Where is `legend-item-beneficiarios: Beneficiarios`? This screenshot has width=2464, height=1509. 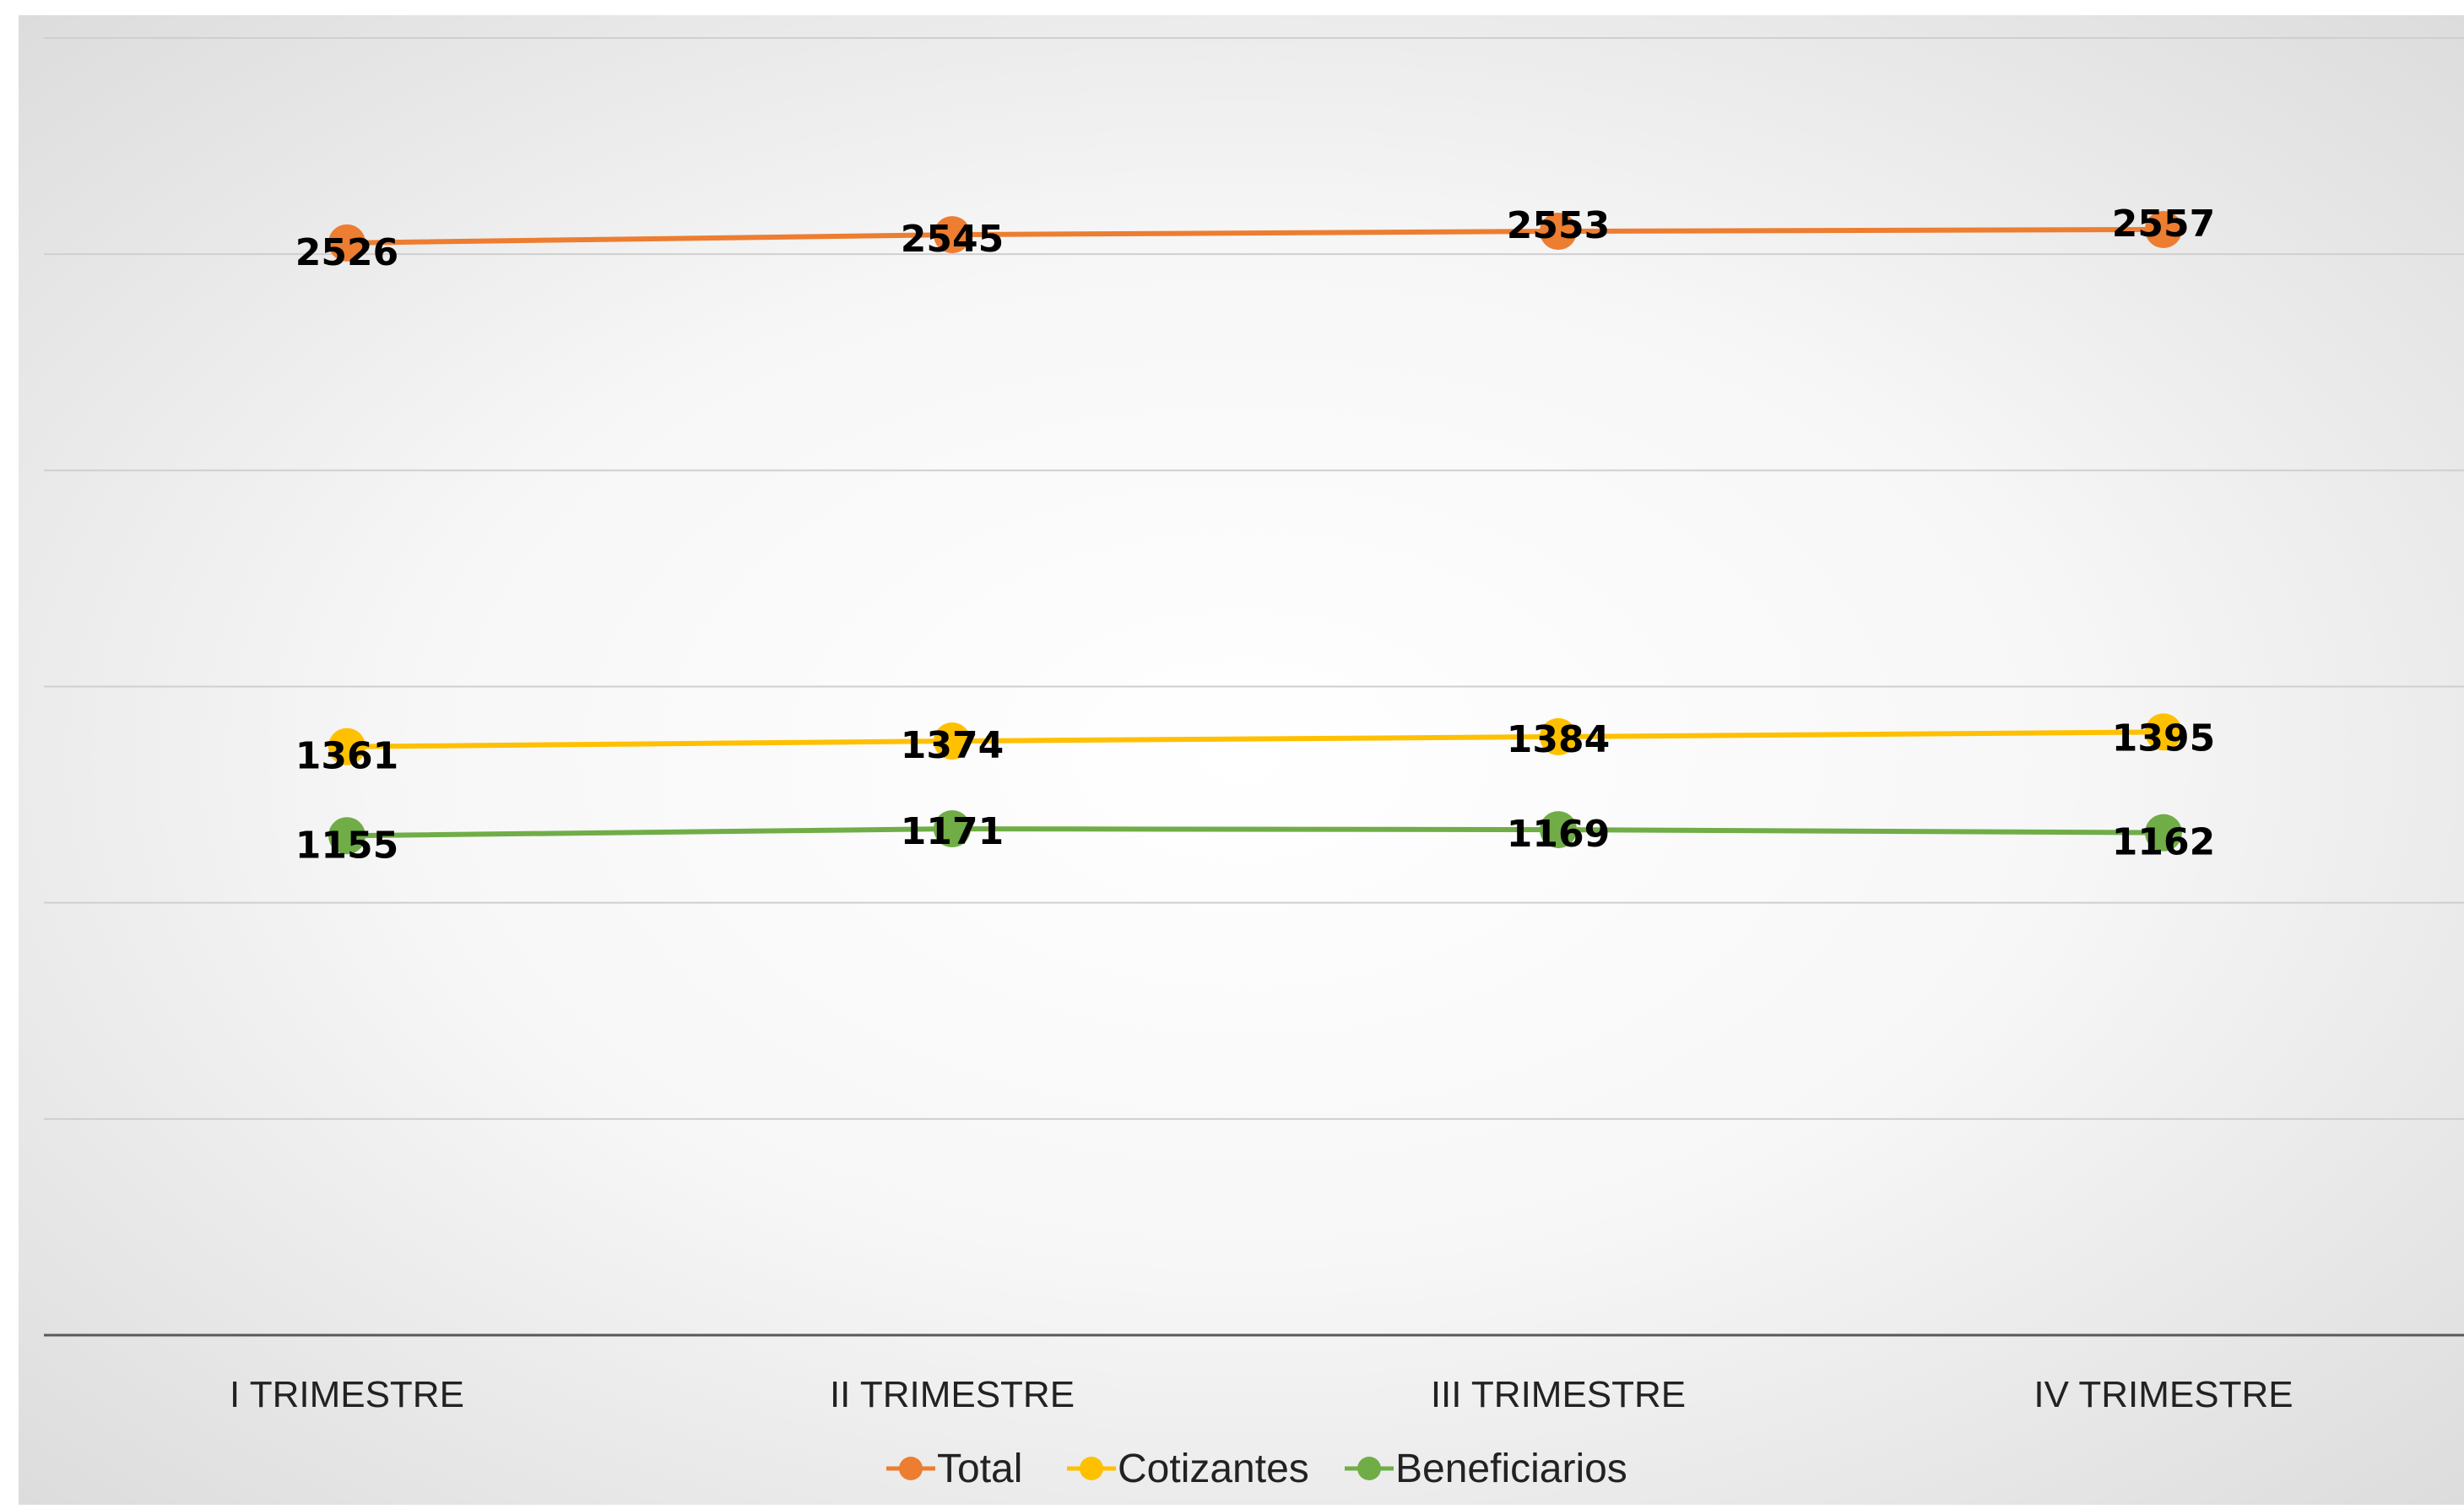 legend-item-beneficiarios: Beneficiarios is located at coordinates (1486, 1469).